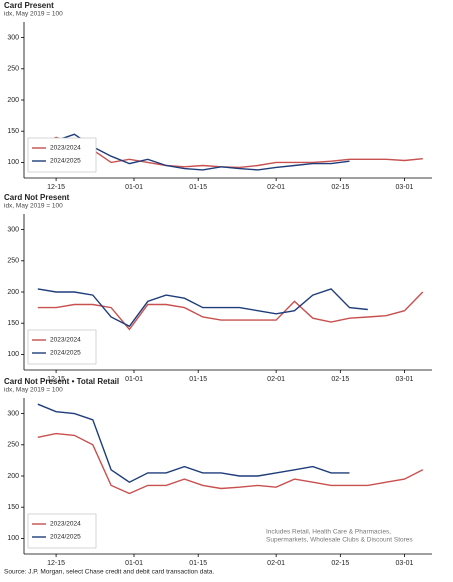  What do you see at coordinates (29, 5) in the screenshot?
I see `chart-title: Card Present` at bounding box center [29, 5].